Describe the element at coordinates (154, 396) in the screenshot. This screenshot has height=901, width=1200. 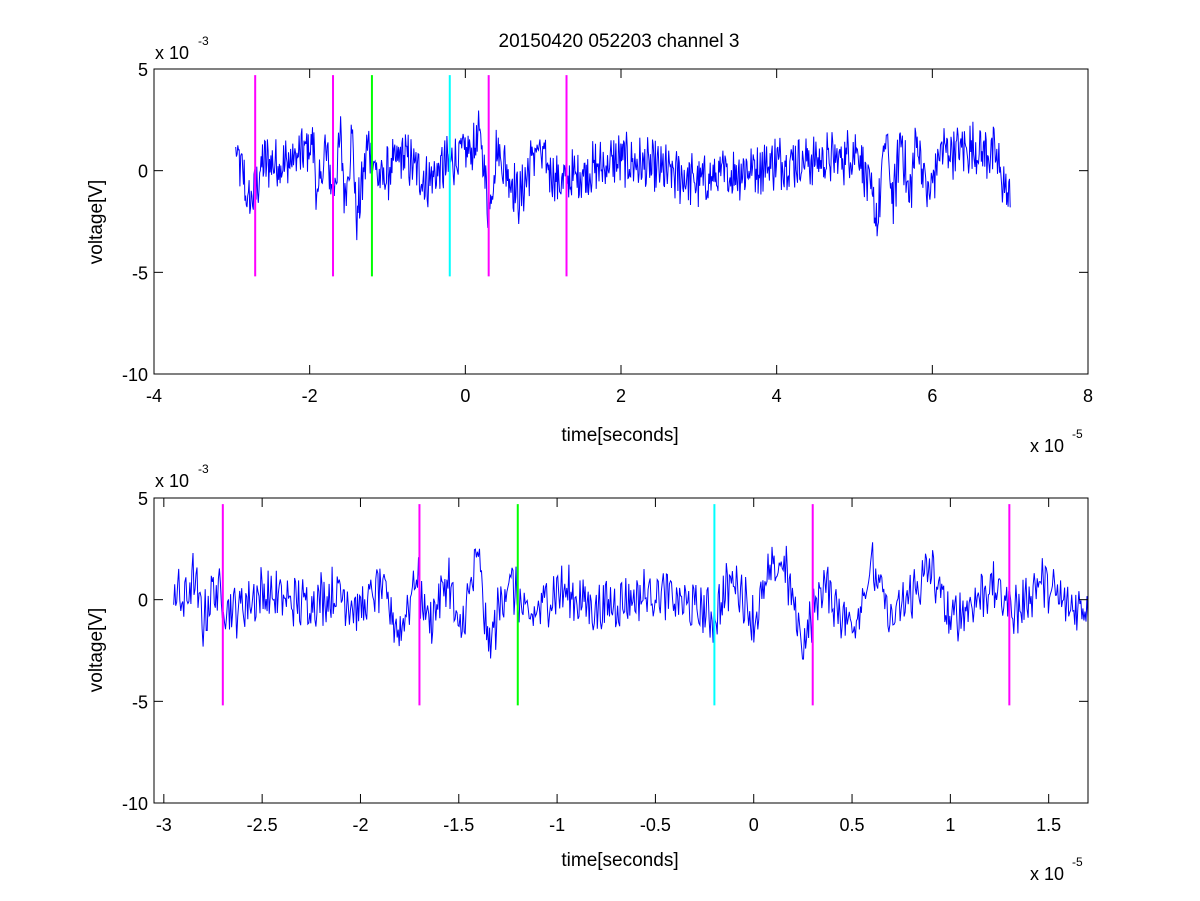
I see `top-x-tick-label-0: -4` at that location.